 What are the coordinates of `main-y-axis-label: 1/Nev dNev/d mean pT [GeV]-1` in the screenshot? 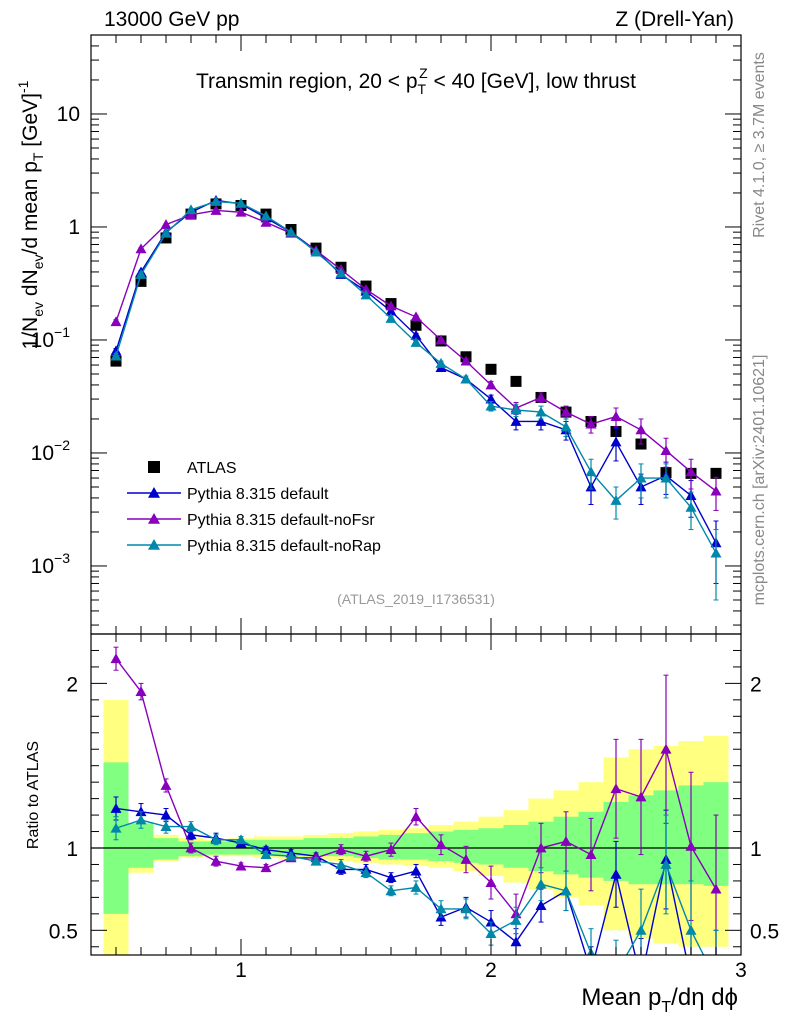 It's located at (30, 214).